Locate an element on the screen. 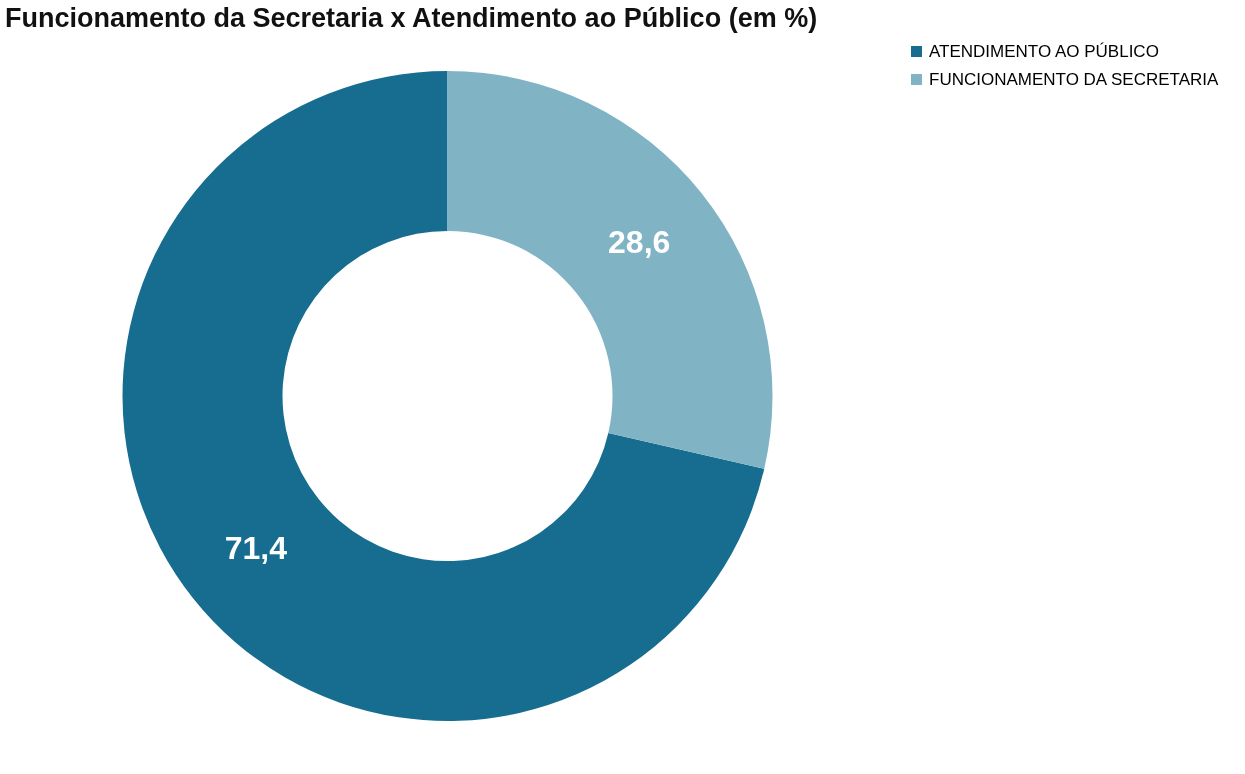 The width and height of the screenshot is (1245, 774). data-label: 28,6 is located at coordinates (639, 242).